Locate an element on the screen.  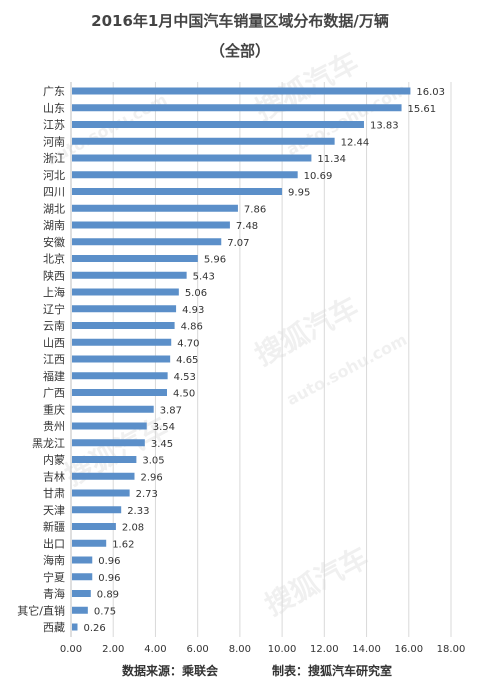
category-label: 辽宁 is located at coordinates (54, 309).